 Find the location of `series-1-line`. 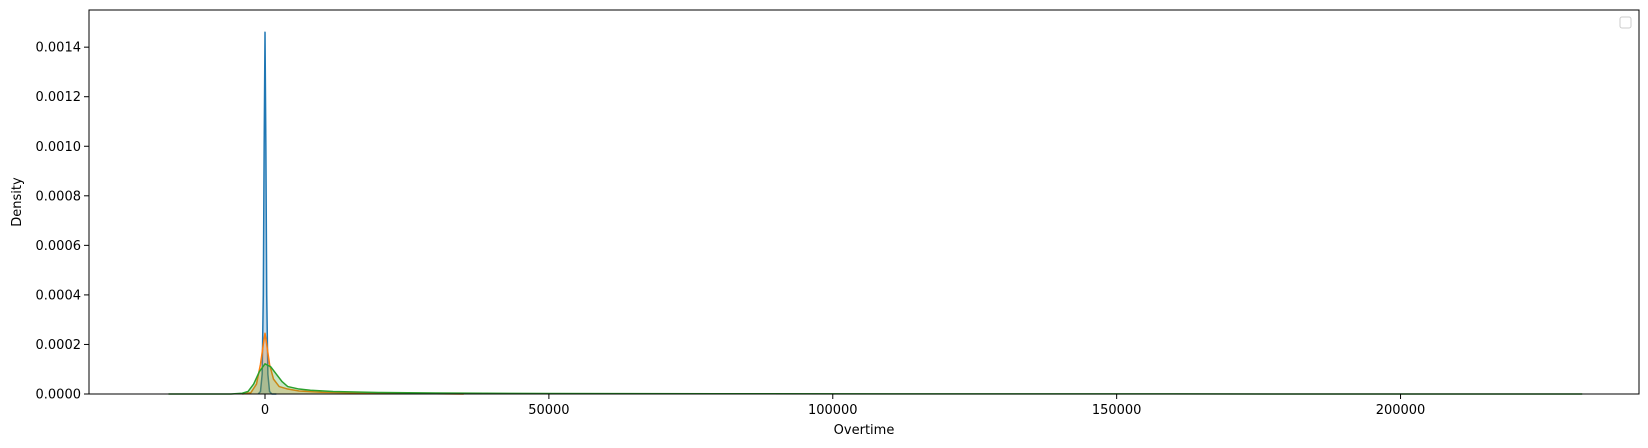

series-1-line is located at coordinates (267, 213).